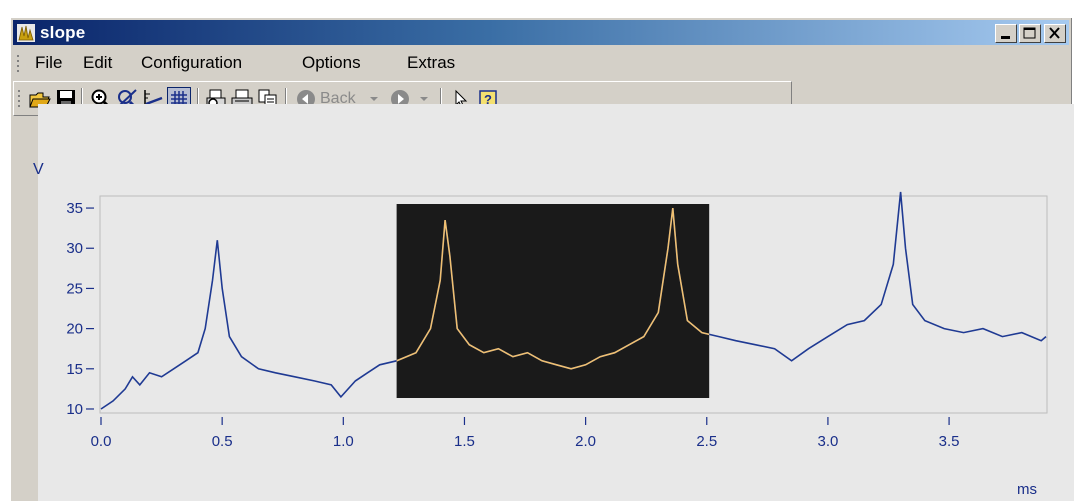  What do you see at coordinates (1027, 489) in the screenshot?
I see `x-unit-label: ms` at bounding box center [1027, 489].